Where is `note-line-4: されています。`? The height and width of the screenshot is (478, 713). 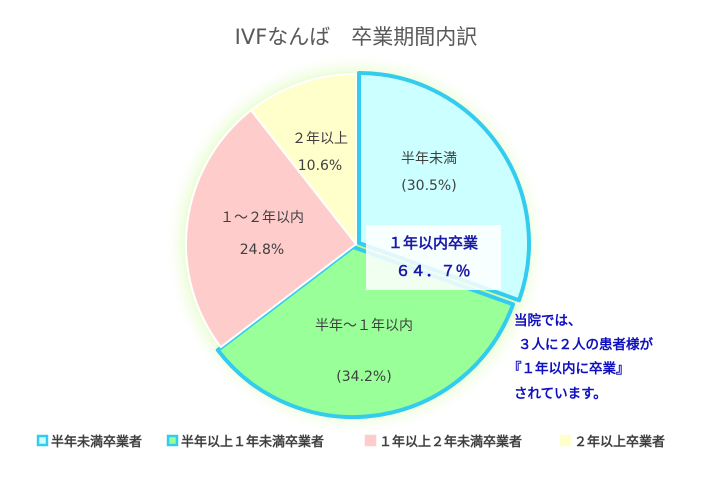 note-line-4: されています。 is located at coordinates (560, 394).